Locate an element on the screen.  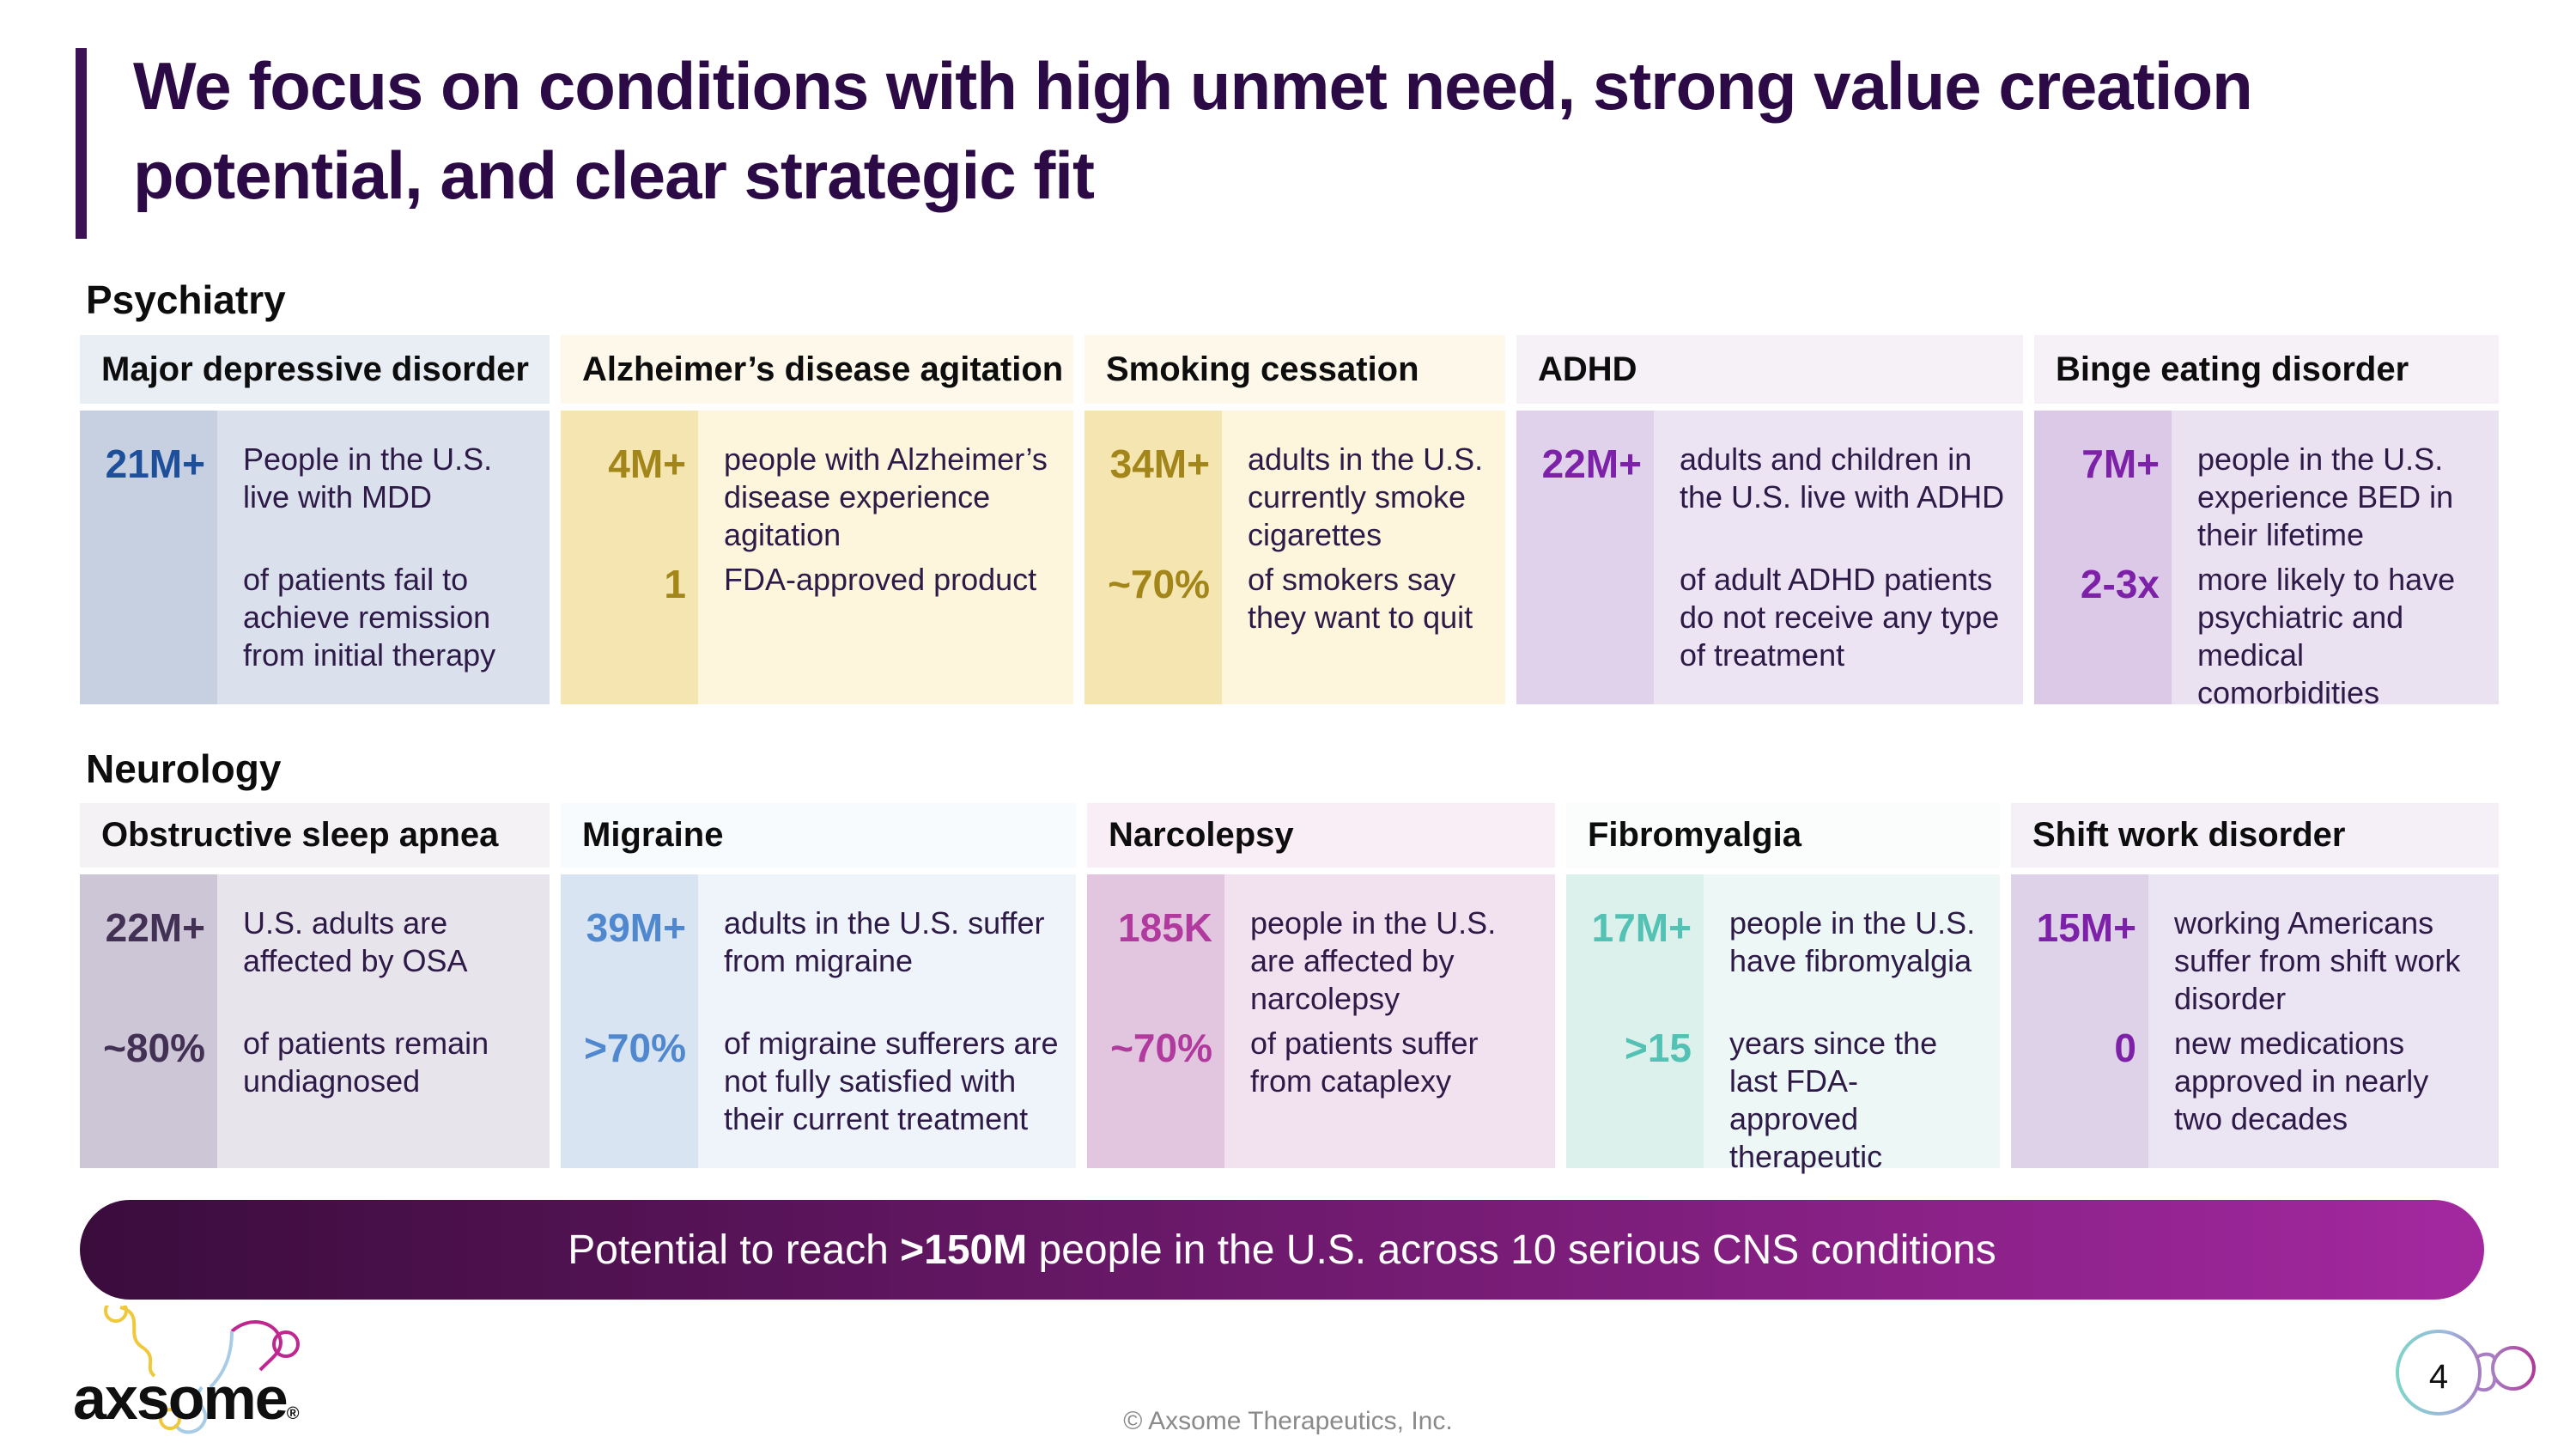
stat-value: 2-3x is located at coordinates (2120, 584).